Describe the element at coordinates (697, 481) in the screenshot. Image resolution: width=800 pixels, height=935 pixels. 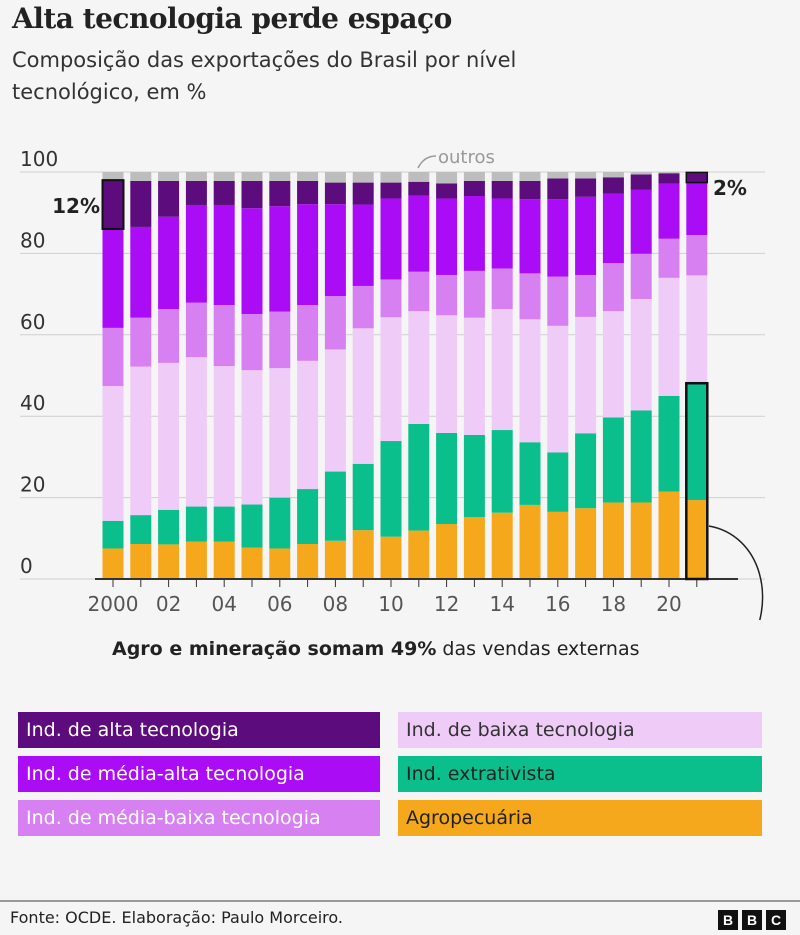
I see `highlight-2021-agro-mineracao` at that location.